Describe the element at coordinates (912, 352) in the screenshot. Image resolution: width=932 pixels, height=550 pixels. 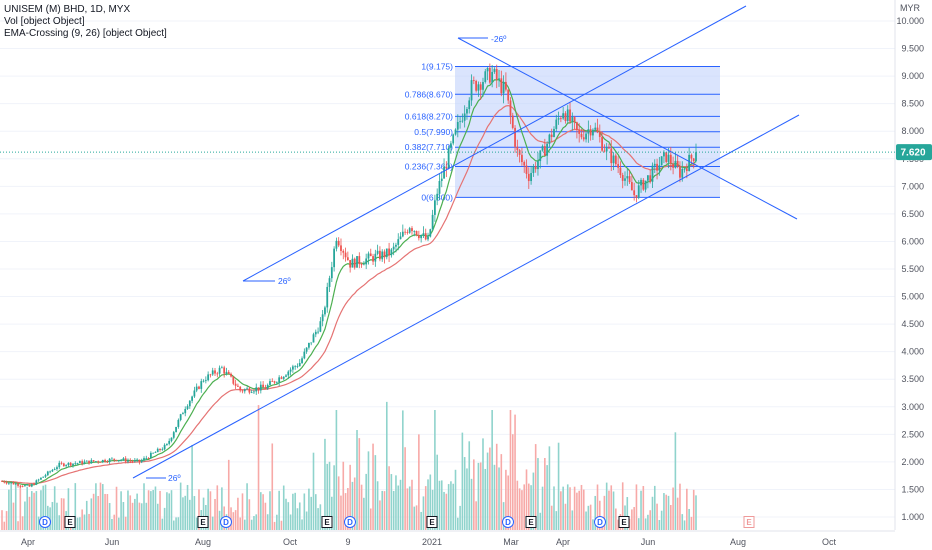
I see `y-tick-label: 4.000` at that location.